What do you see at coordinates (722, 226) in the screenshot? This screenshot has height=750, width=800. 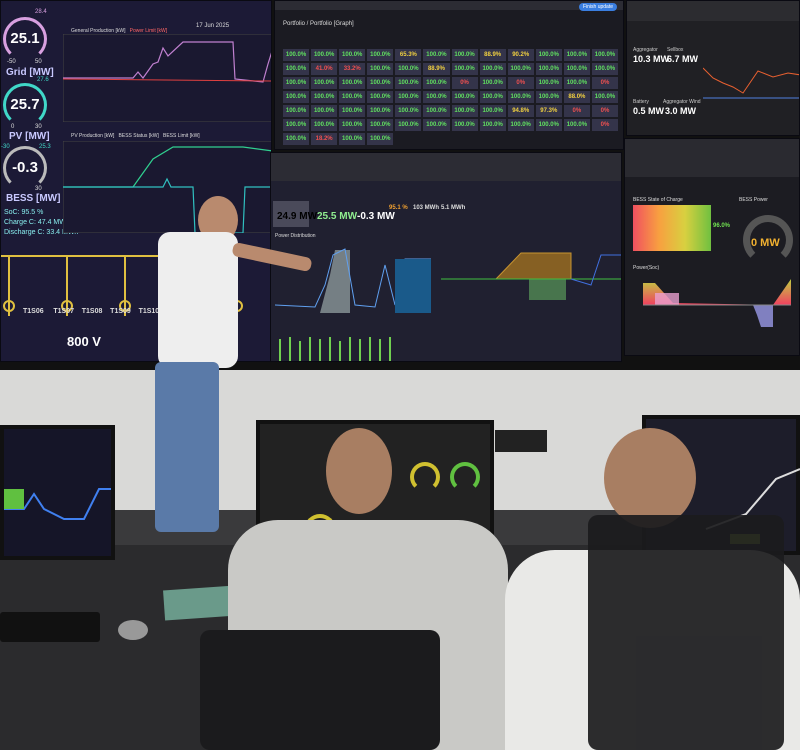 I see `soc-value: 96.0%` at bounding box center [722, 226].